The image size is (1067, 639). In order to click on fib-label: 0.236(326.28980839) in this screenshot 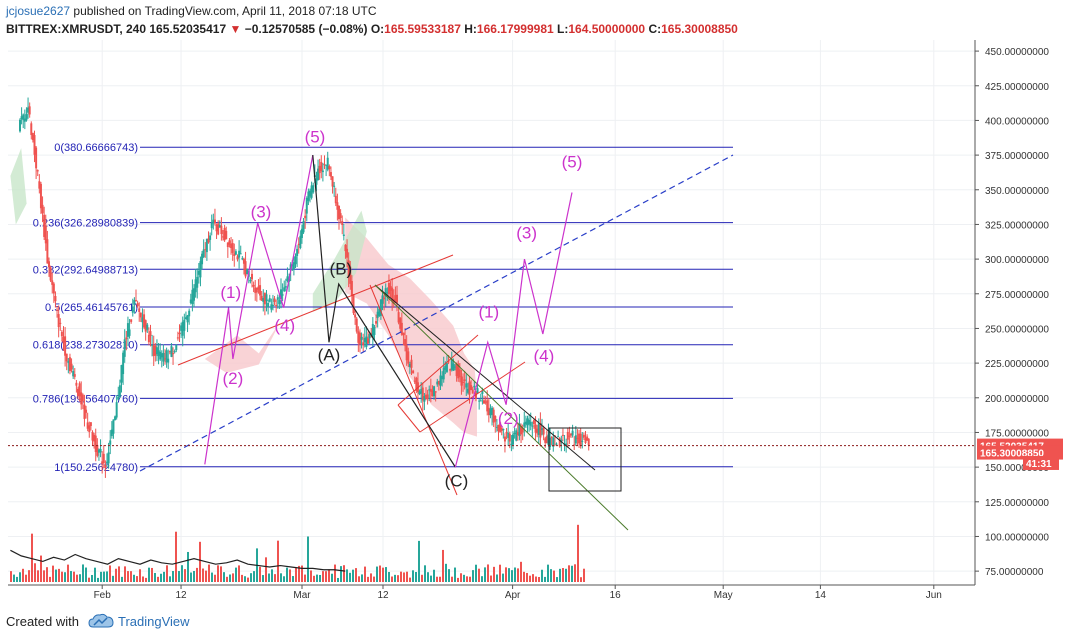, I will do `click(85, 224)`.